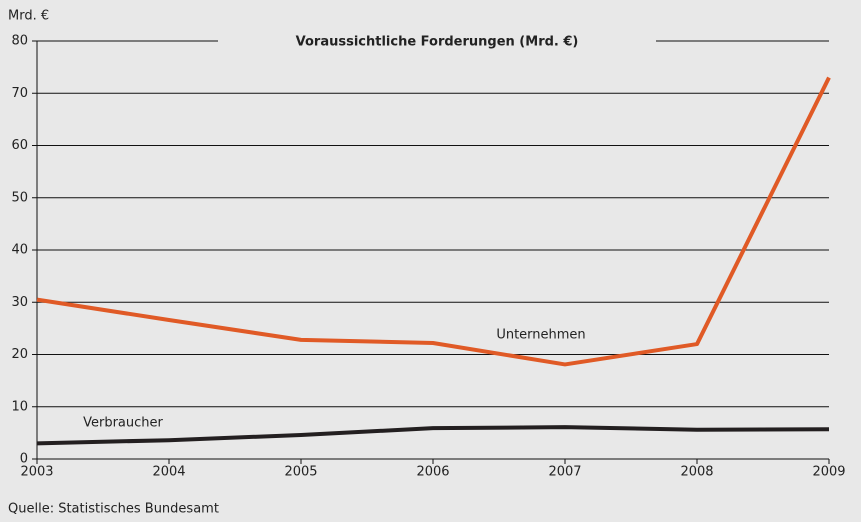 Image resolution: width=861 pixels, height=522 pixels. What do you see at coordinates (564, 472) in the screenshot?
I see `x-tick-label: 2007` at bounding box center [564, 472].